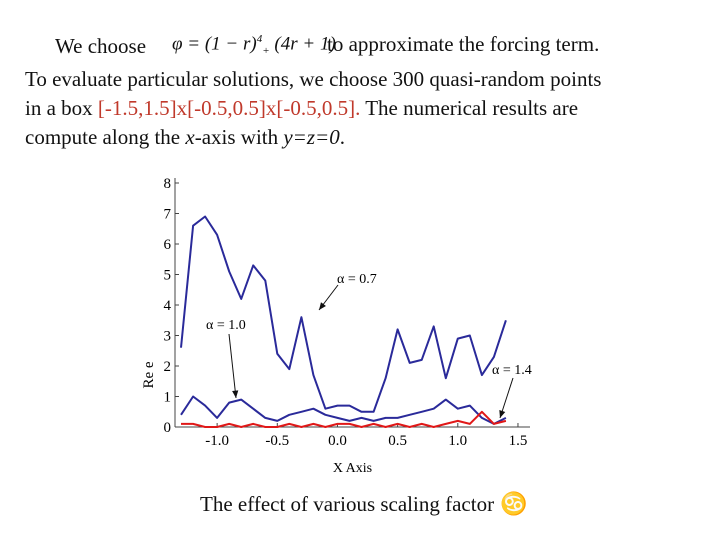 This screenshot has height=540, width=720. Describe the element at coordinates (230, 44) in the screenshot. I see `formula-rhs: (1 − r)` at that location.